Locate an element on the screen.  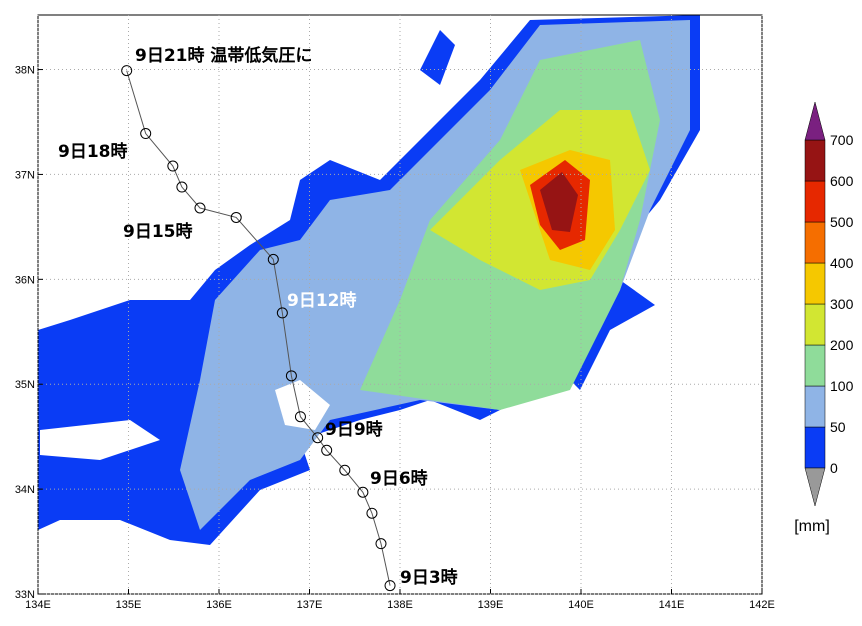
track-label: 9日15時 is located at coordinates (158, 231).